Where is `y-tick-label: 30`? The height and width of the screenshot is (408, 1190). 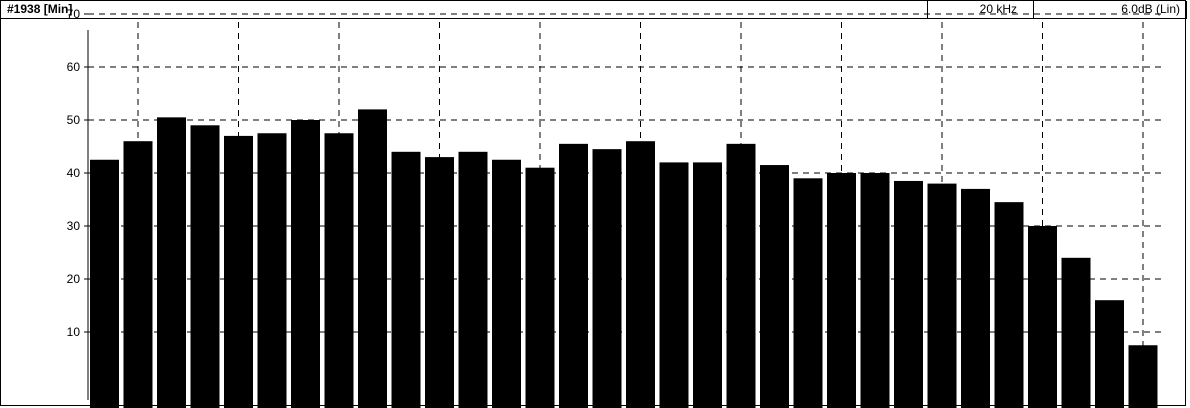
y-tick-label: 30 is located at coordinates (74, 226).